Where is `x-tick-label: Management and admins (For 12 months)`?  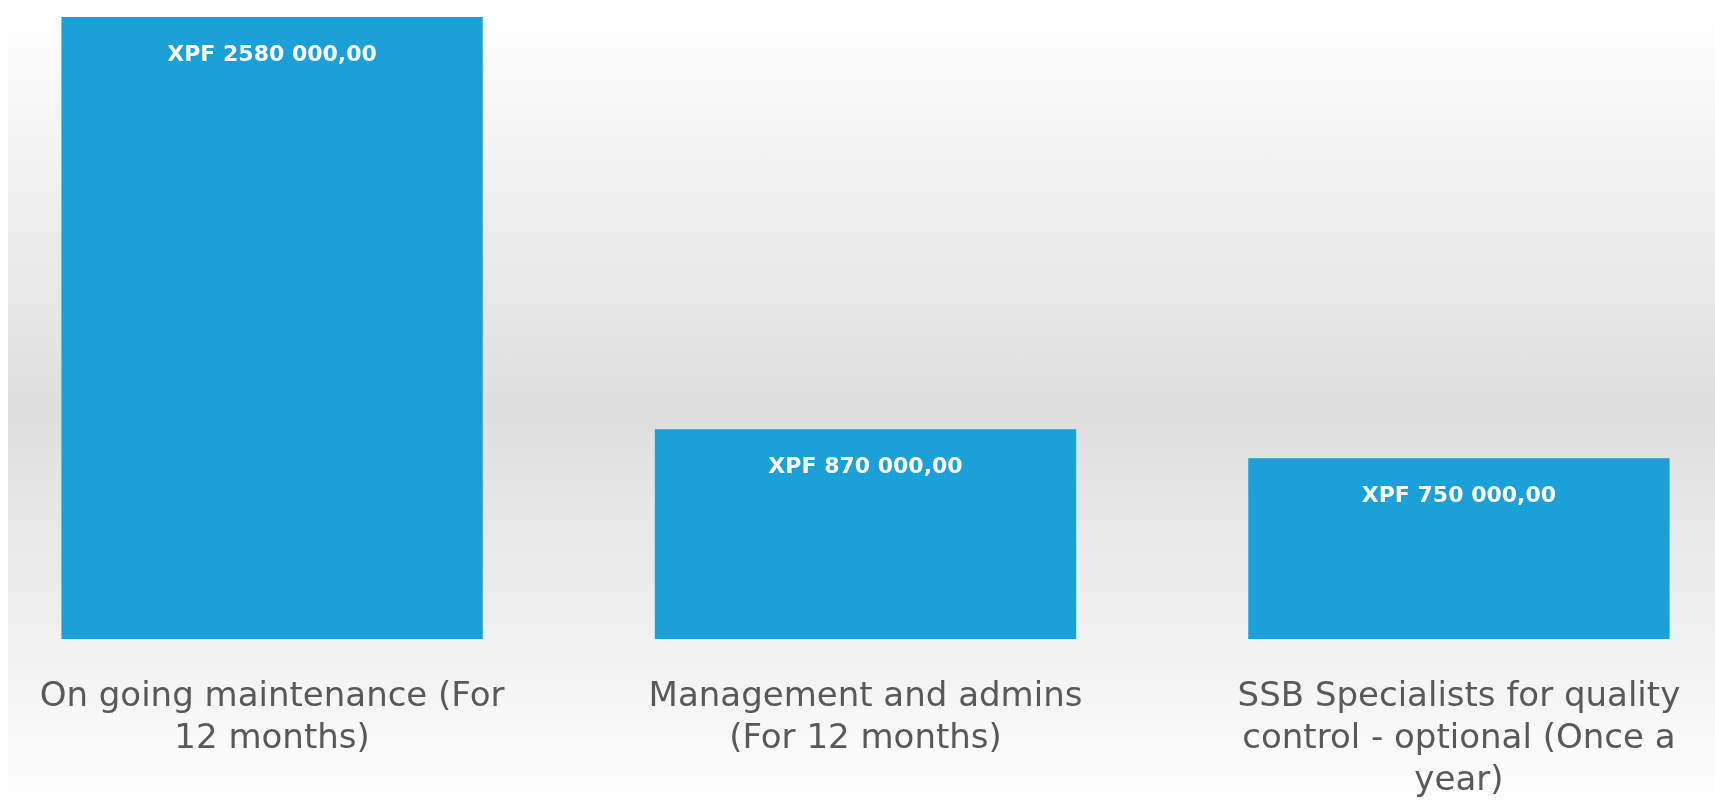 x-tick-label: Management and admins (For 12 months) is located at coordinates (865, 715).